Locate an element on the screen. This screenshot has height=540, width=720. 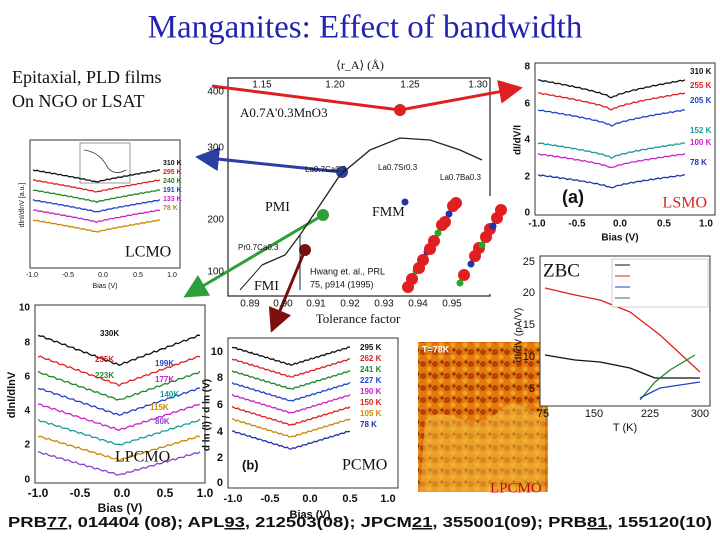
axis-title: dI/dV (pA/V) is located at coordinates (519, 335).